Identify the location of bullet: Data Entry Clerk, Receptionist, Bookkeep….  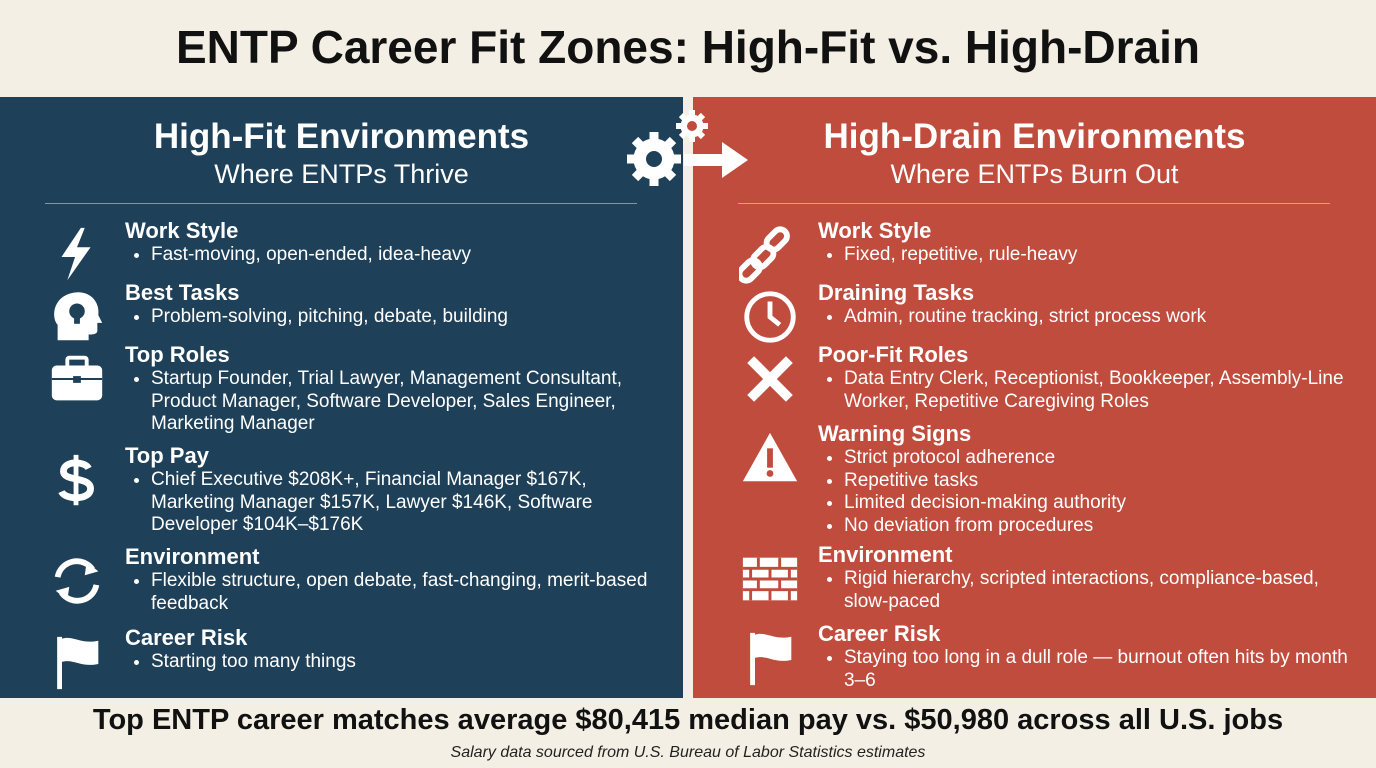
(1101, 390).